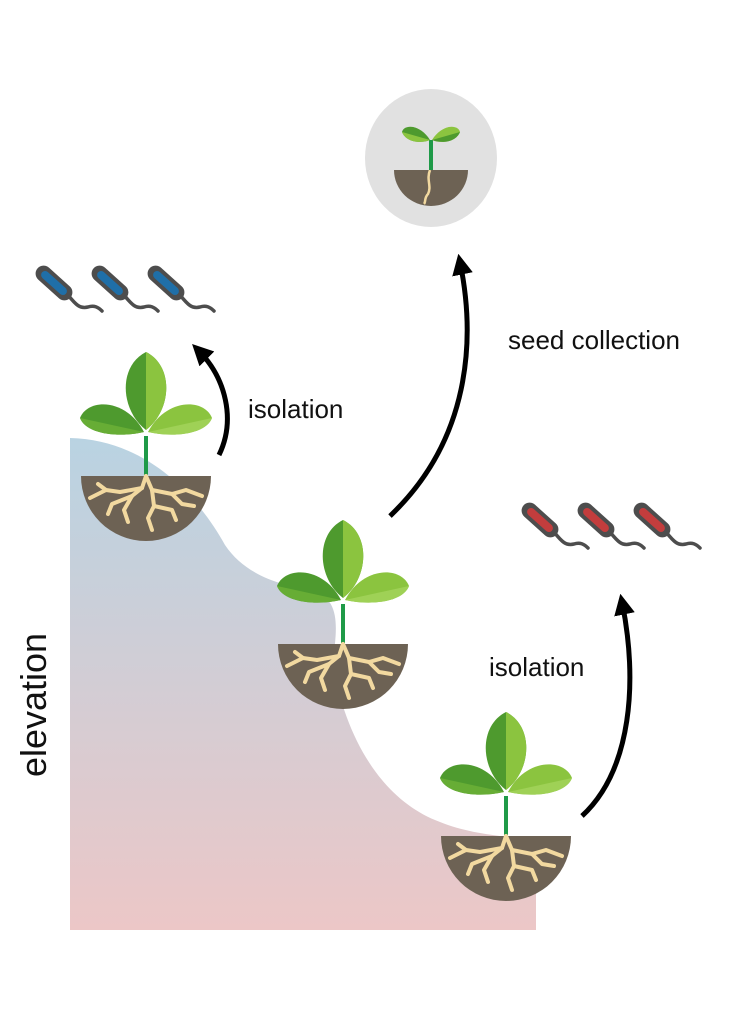 The height and width of the screenshot is (1011, 750). What do you see at coordinates (594, 340) in the screenshot?
I see `seed-collection-label: seed collection` at bounding box center [594, 340].